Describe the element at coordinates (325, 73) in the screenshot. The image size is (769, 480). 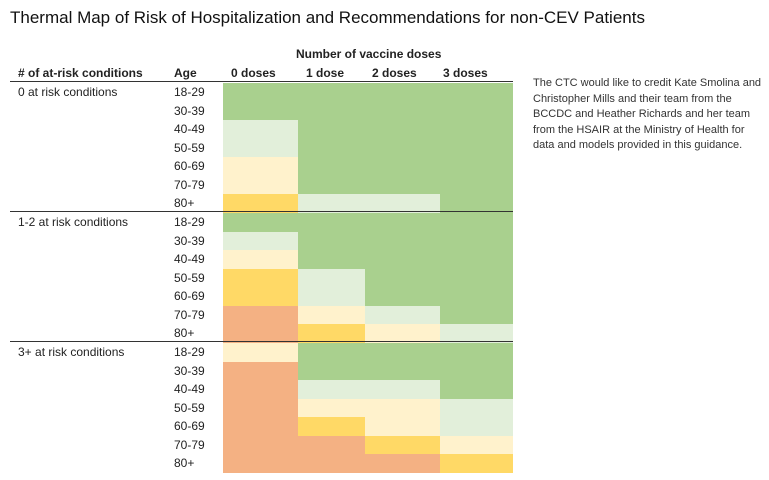
I see `column-header: 1 dose` at that location.